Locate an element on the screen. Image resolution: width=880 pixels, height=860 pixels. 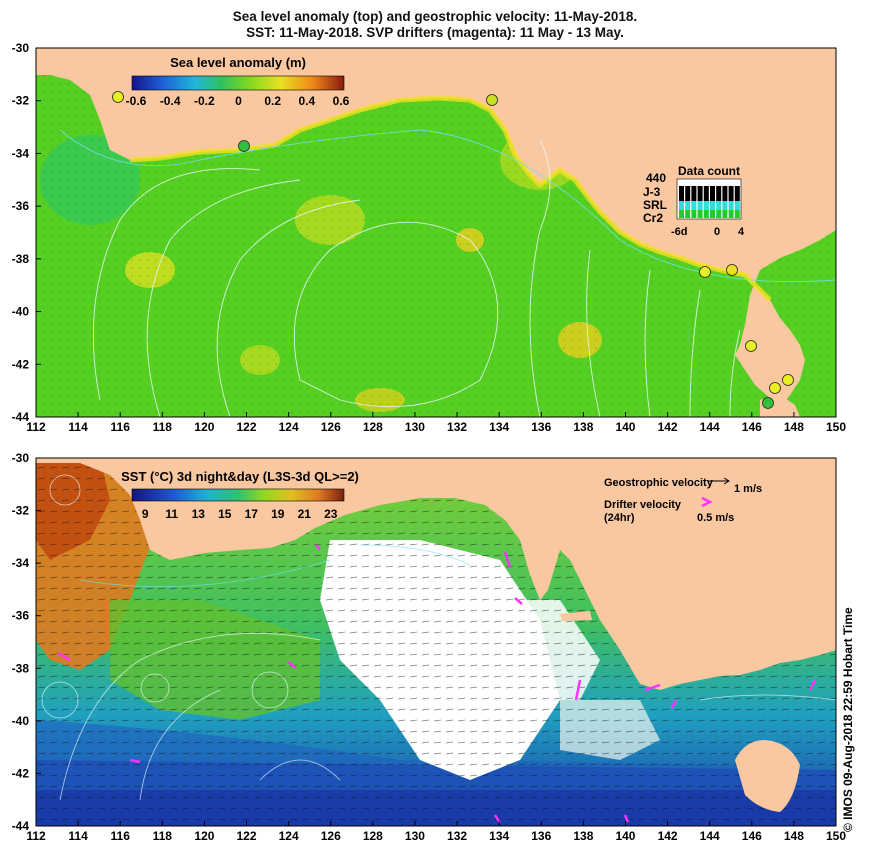
geo-velocity-scale: 1 m/s is located at coordinates (748, 489).